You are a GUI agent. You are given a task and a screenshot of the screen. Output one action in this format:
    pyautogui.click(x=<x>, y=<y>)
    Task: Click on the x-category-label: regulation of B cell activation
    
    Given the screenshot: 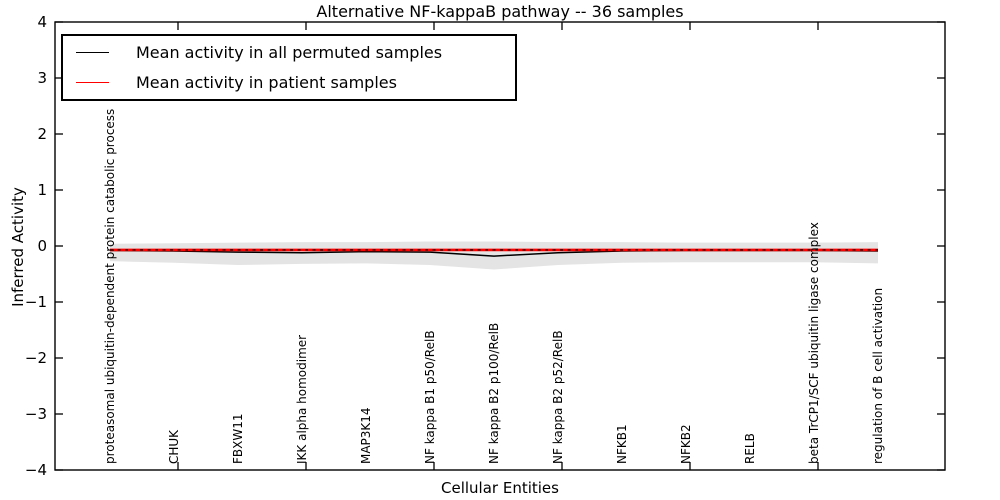 What is the action you would take?
    pyautogui.click(x=878, y=376)
    